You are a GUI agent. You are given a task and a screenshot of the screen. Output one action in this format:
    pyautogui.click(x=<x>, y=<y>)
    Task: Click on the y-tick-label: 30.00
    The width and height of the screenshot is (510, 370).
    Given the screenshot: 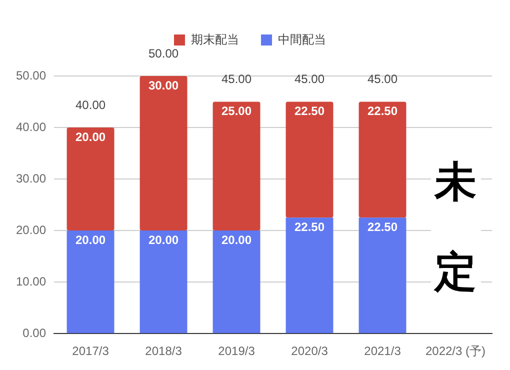 What is the action you would take?
    pyautogui.click(x=31, y=178)
    